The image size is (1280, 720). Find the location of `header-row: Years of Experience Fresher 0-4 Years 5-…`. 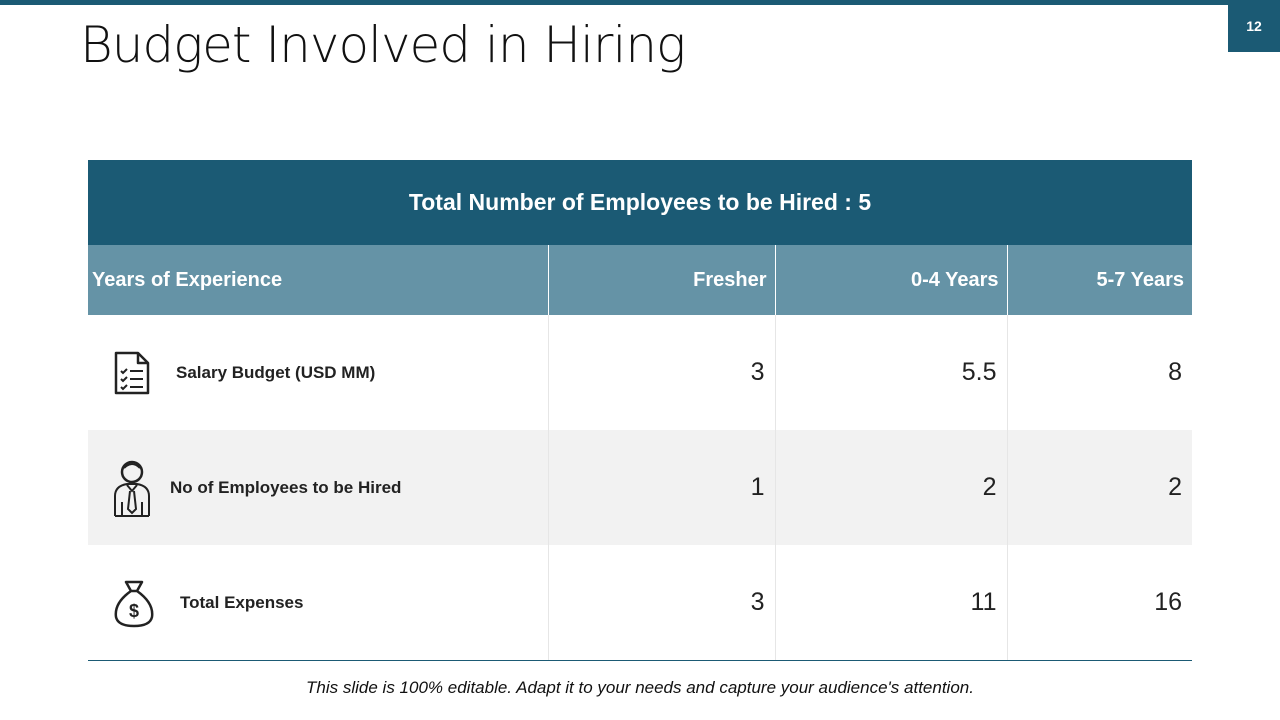

header-row: Years of Experience Fresher 0-4 Years 5-… is located at coordinates (640, 280).